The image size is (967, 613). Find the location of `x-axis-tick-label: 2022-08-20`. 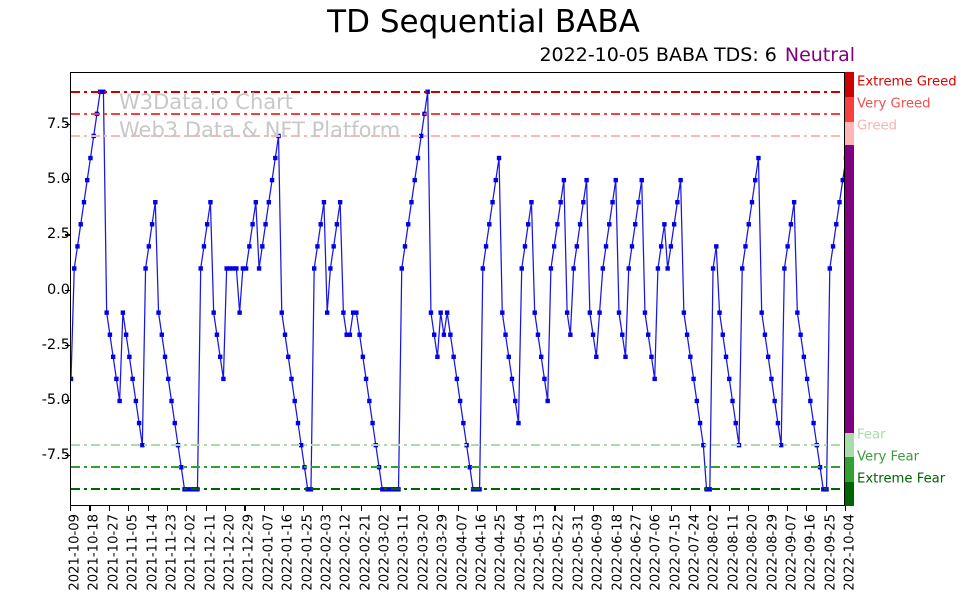

x-axis-tick-label: 2022-08-20 is located at coordinates (753, 552).